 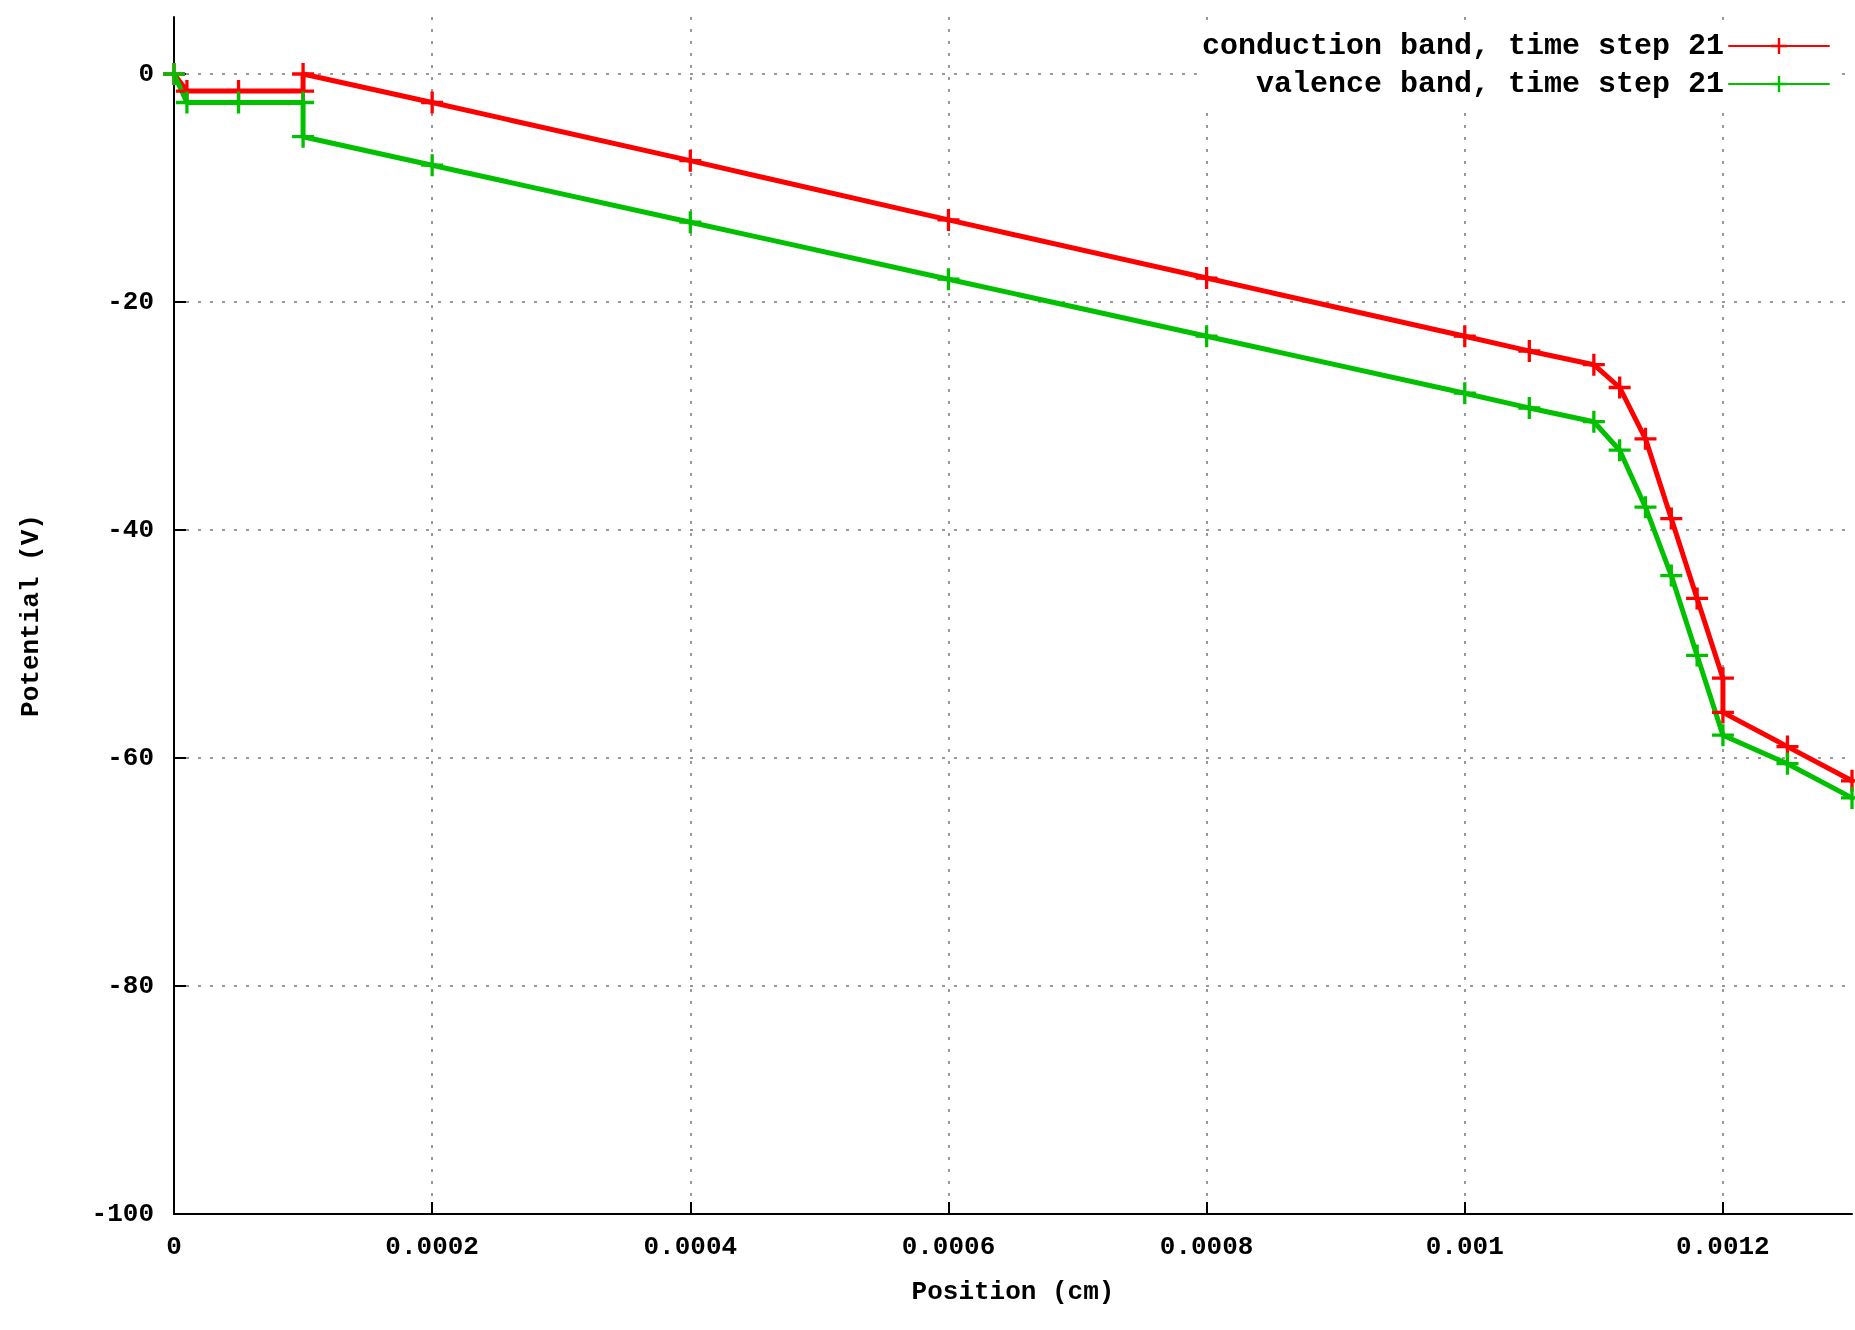 What do you see at coordinates (948, 1247) in the screenshot?
I see `x-tick-label: 0.0006` at bounding box center [948, 1247].